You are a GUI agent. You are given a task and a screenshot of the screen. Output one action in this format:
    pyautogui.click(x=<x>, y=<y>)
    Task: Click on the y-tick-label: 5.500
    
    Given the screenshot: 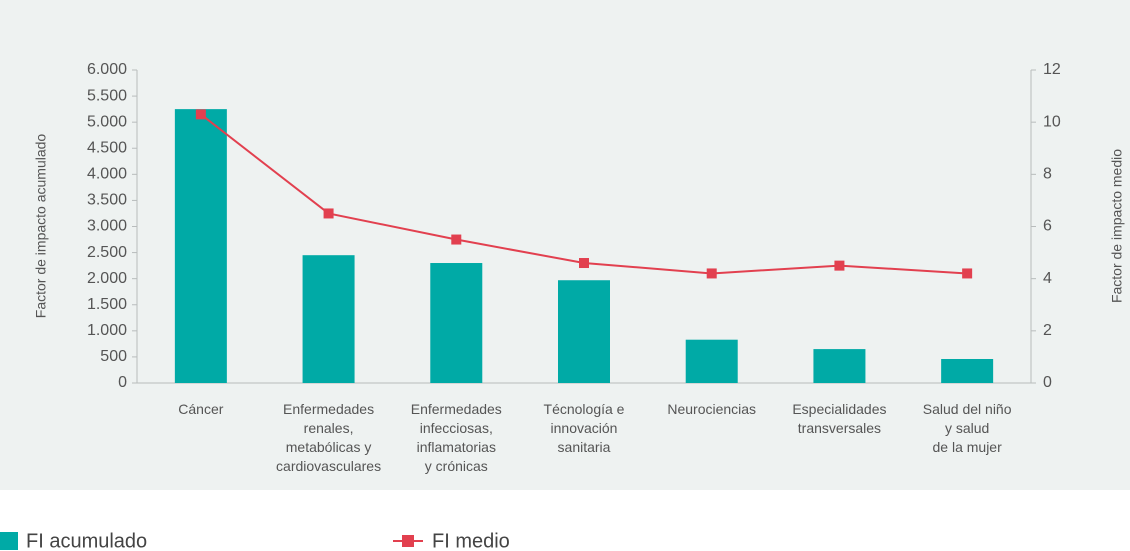 What is the action you would take?
    pyautogui.click(x=107, y=95)
    